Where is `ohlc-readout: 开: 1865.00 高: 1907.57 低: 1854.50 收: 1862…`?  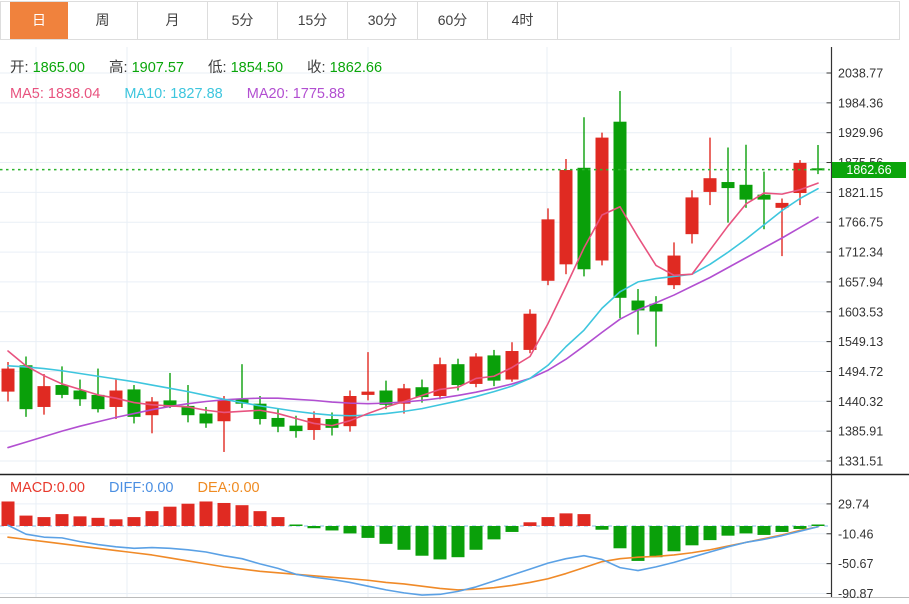
ohlc-readout: 开: 1865.00 高: 1907.57 低: 1854.50 收: 1862… is located at coordinates (206, 66).